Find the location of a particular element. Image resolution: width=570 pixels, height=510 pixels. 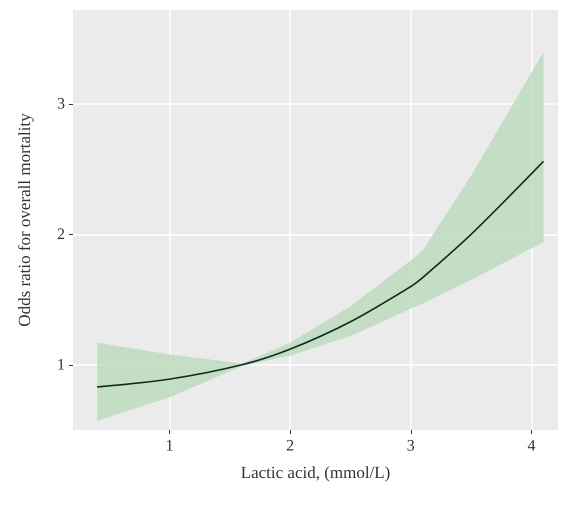

x-tick-label: 2 is located at coordinates (290, 446).